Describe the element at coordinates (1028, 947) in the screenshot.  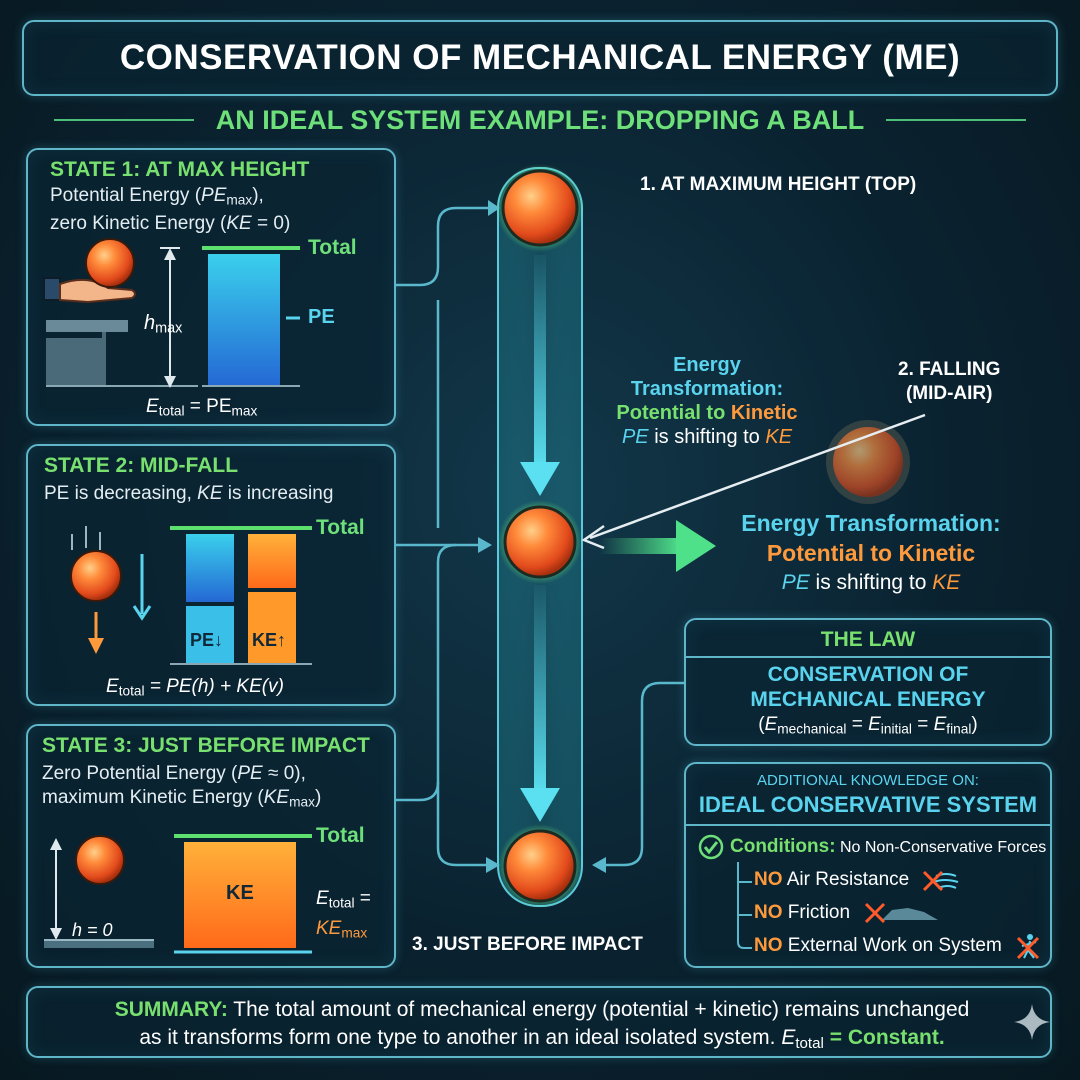
I see `external-work-crossed-icon` at that location.